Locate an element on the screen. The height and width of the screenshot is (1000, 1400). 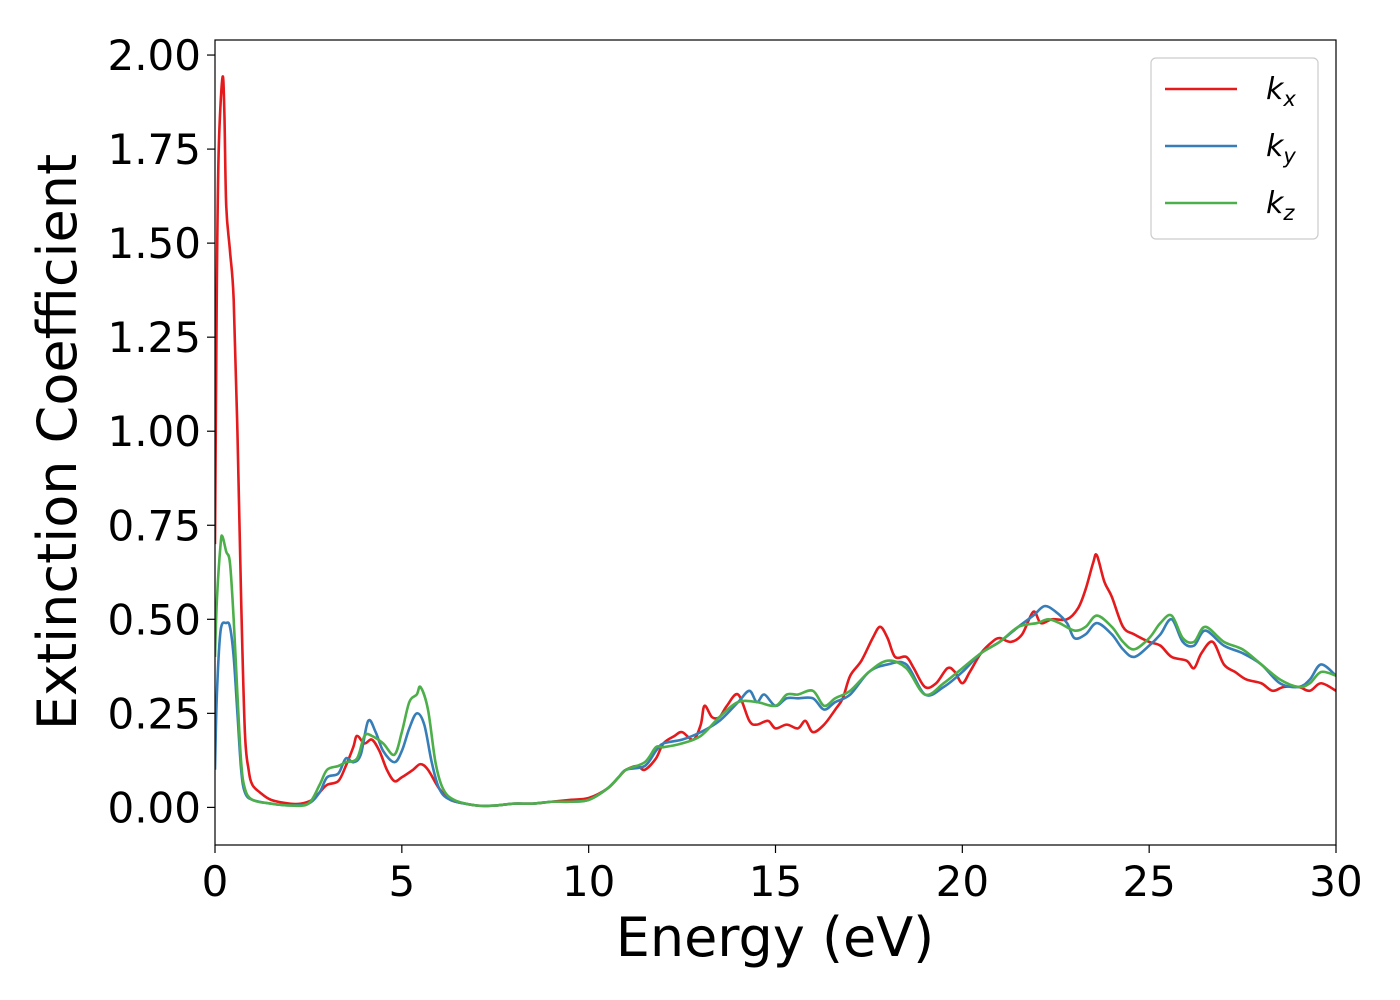
x-tick-label: 15 is located at coordinates (775, 881).